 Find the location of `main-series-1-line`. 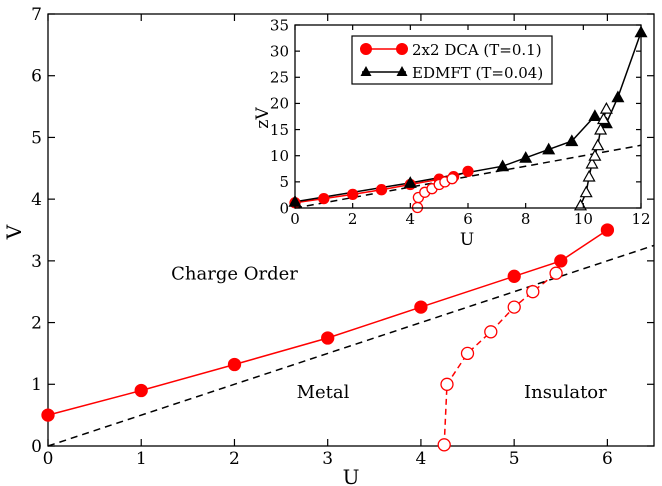

main-series-1-line is located at coordinates (500, 358).